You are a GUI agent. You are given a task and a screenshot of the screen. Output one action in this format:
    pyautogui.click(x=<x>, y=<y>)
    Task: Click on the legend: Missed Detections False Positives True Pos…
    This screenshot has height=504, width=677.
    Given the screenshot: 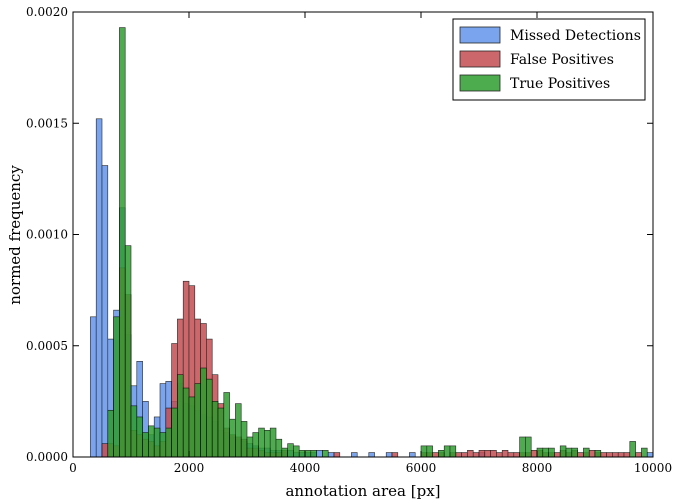 What is the action you would take?
    pyautogui.click(x=549, y=59)
    